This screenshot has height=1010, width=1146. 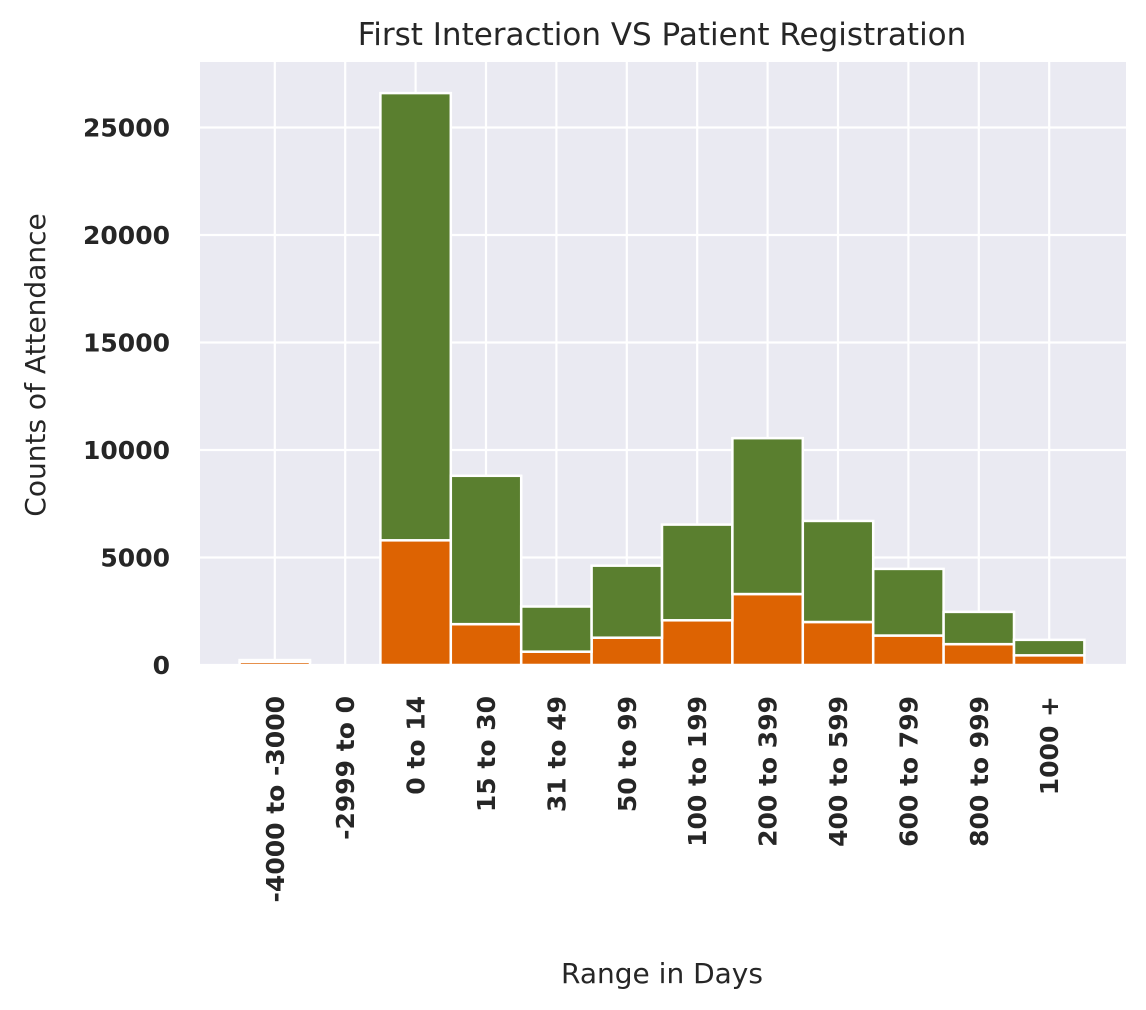 I want to click on x-tick-label: -2999 to 0, so click(x=345, y=768).